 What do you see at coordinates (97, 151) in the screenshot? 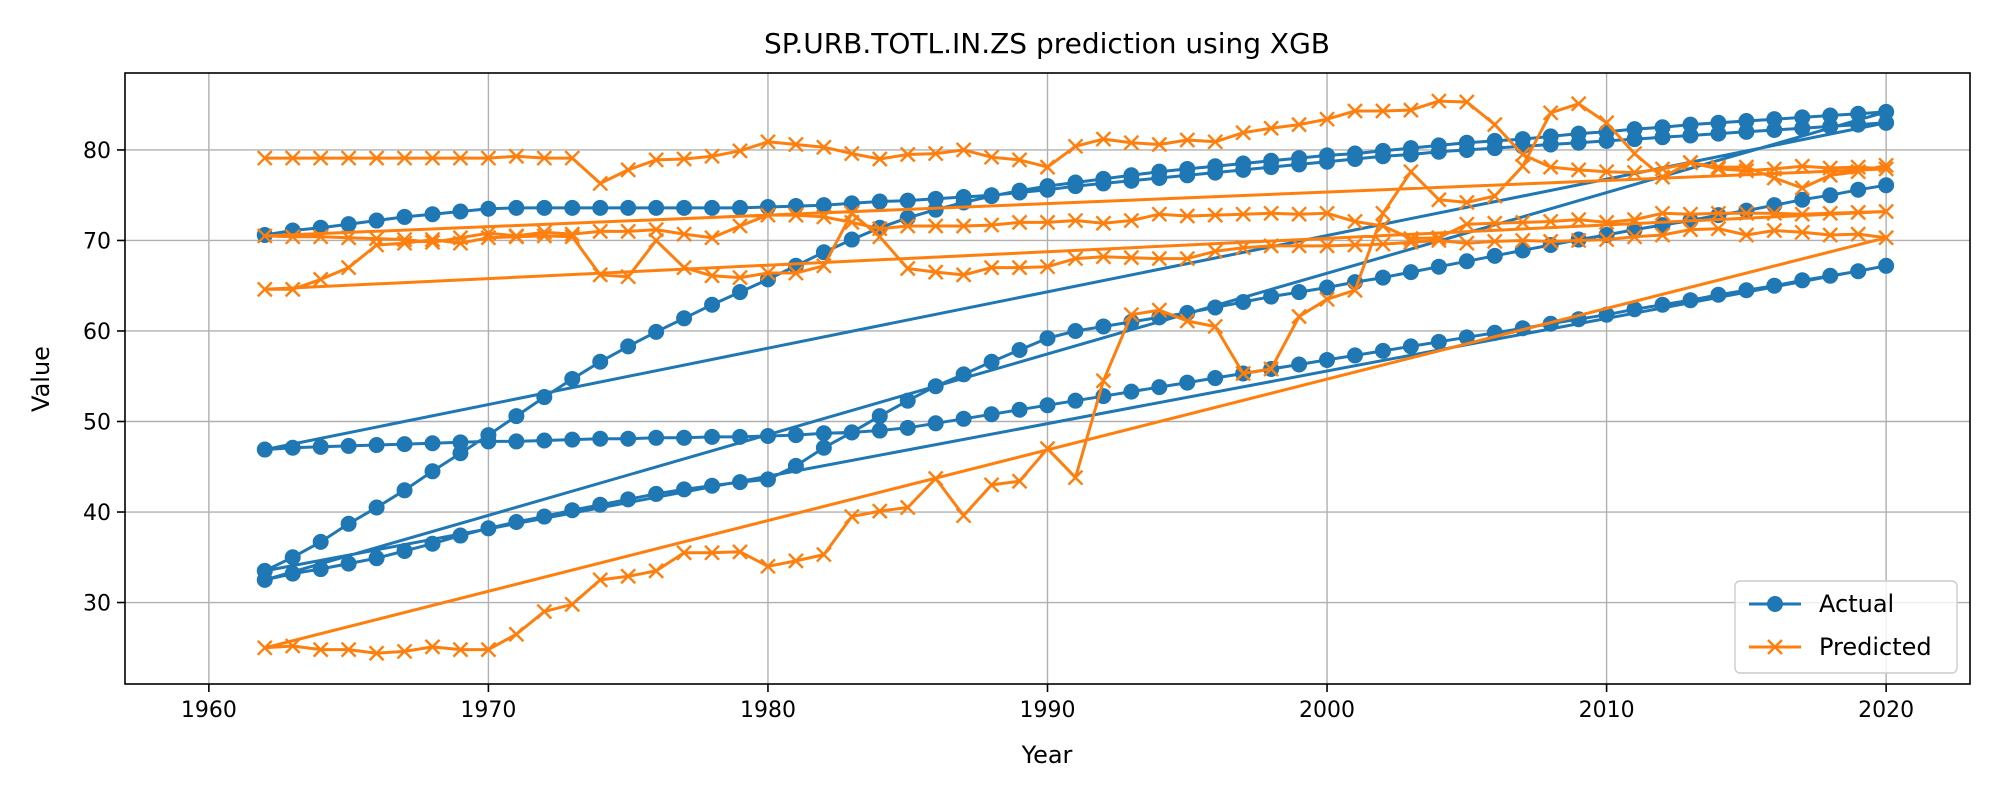
I see `y-tick-label: 80` at bounding box center [97, 151].